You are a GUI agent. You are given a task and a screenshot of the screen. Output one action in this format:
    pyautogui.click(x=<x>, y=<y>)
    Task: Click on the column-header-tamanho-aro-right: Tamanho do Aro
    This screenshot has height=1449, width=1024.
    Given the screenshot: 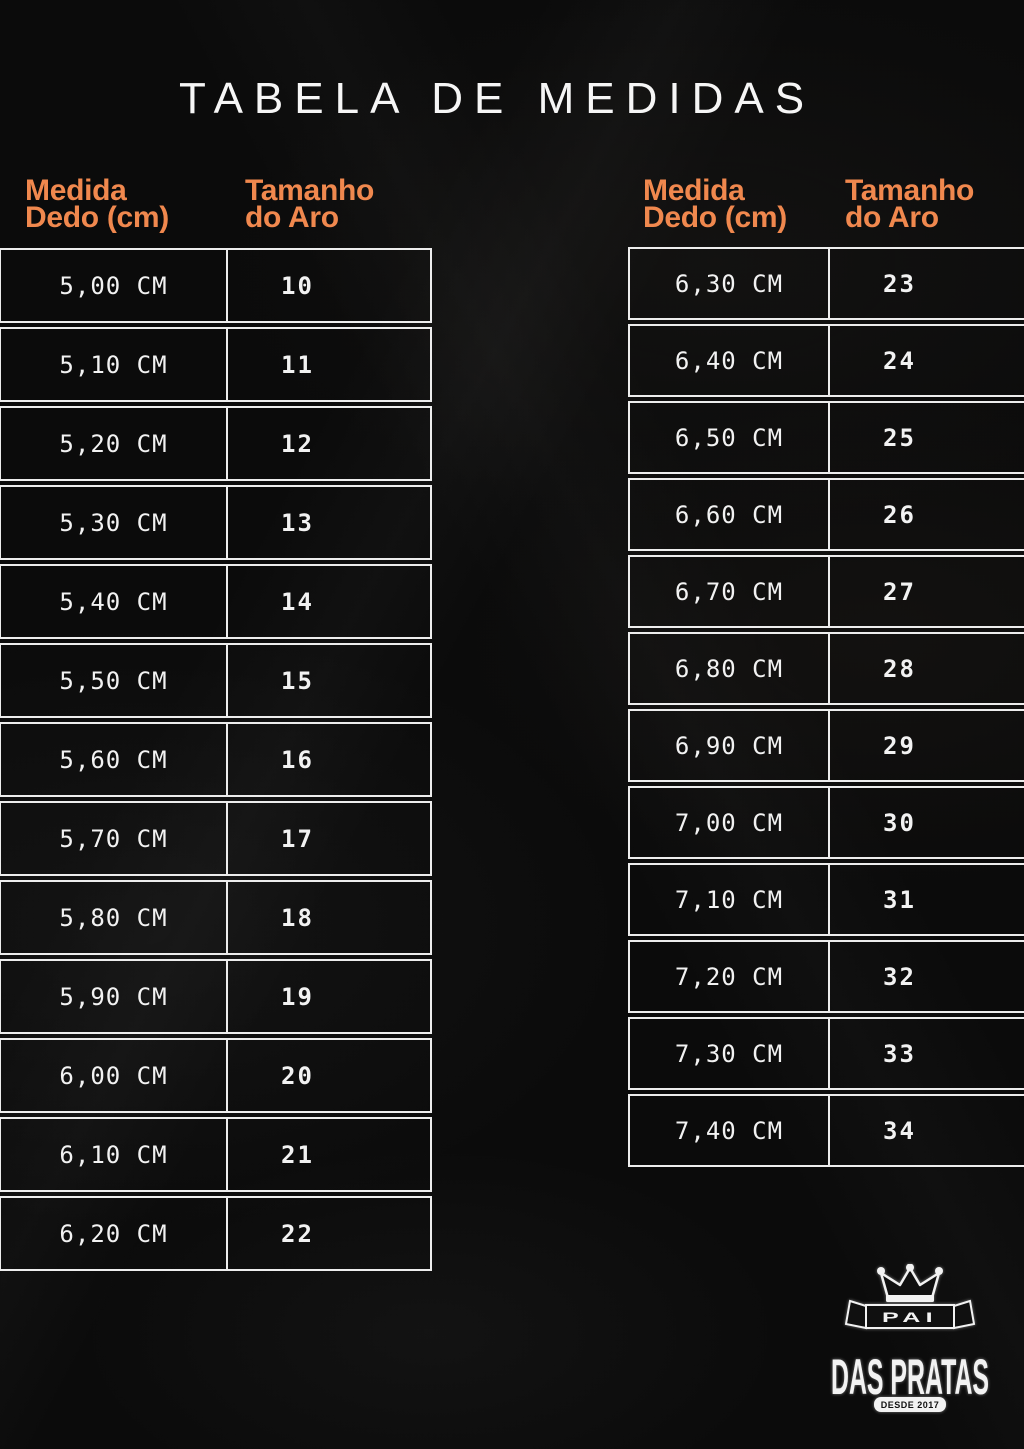 What is the action you would take?
    pyautogui.click(x=910, y=204)
    